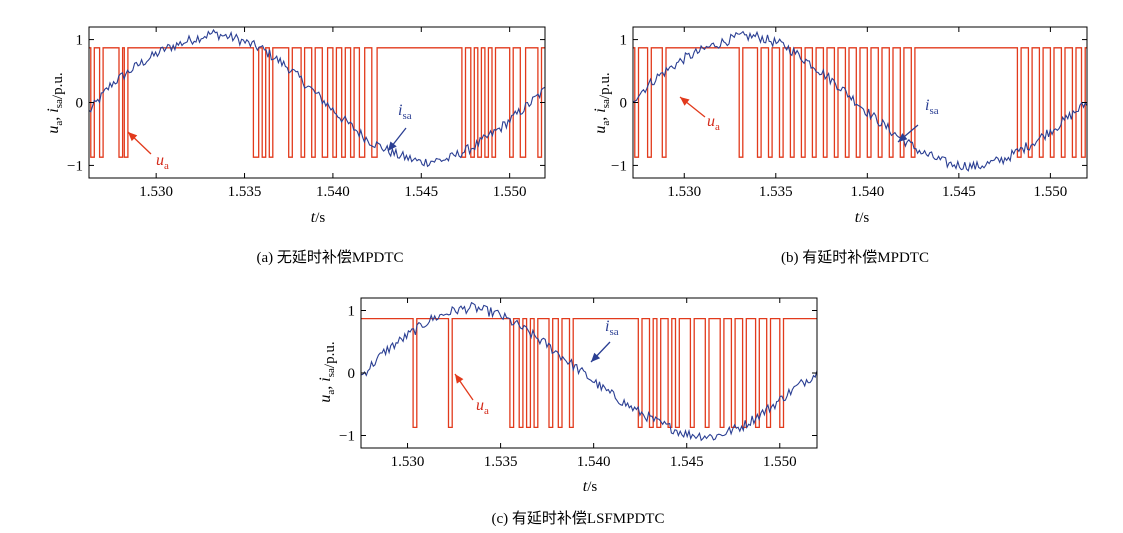 The height and width of the screenshot is (533, 1123). I want to click on caption-b: (b) 有延时补偿MPDTC, so click(855, 257).